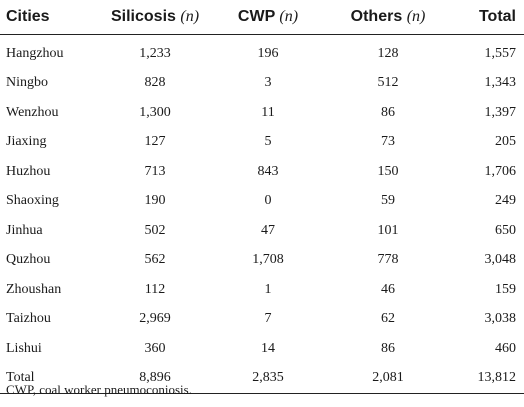 Image resolution: width=524 pixels, height=407 pixels. What do you see at coordinates (155, 348) in the screenshot?
I see `cell-silicosis: 360` at bounding box center [155, 348].